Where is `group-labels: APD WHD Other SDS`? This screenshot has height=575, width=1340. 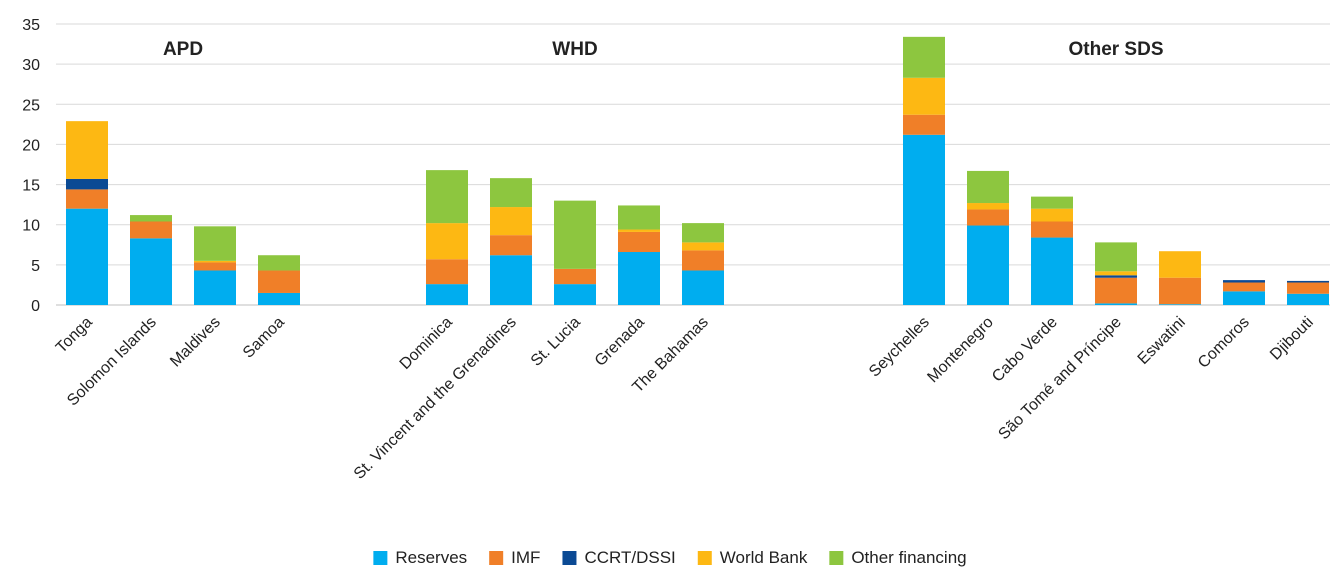
group-labels: APD WHD Other SDS is located at coordinates (663, 49).